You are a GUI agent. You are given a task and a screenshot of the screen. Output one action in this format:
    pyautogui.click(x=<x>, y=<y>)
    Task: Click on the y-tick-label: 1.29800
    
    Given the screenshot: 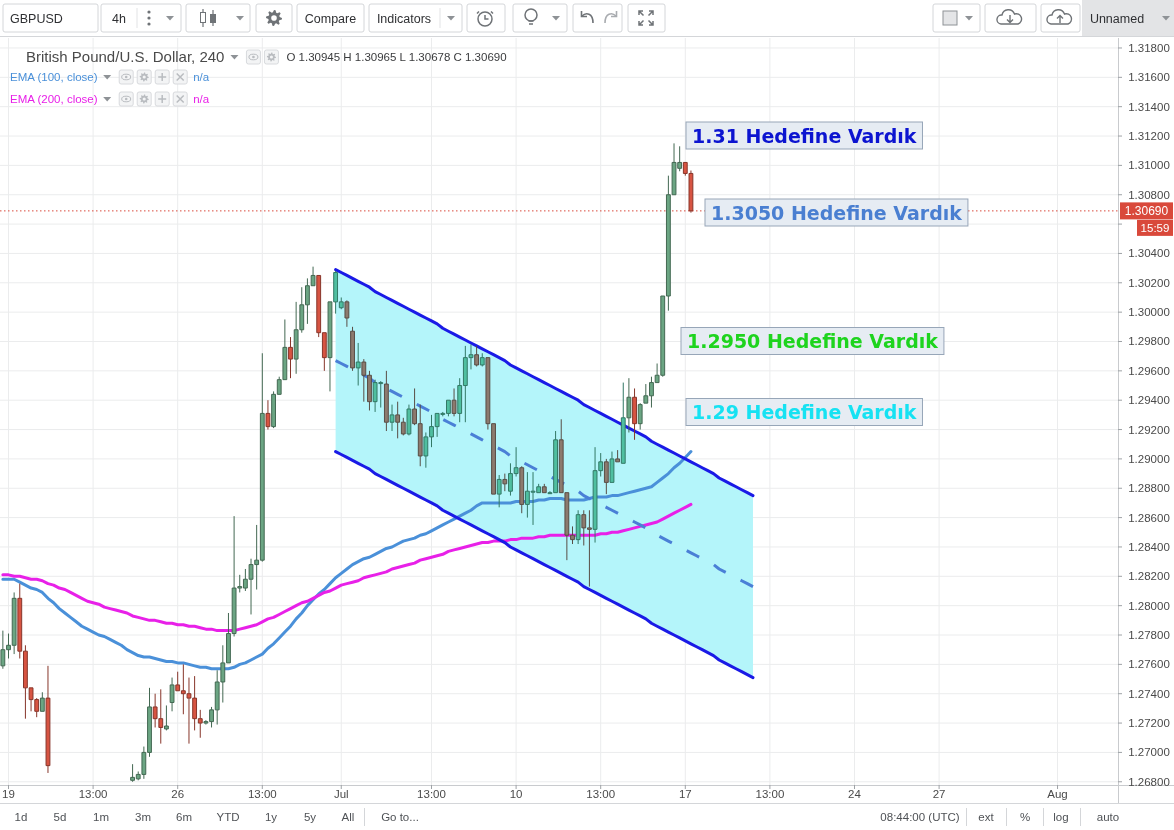 What is the action you would take?
    pyautogui.click(x=1149, y=341)
    